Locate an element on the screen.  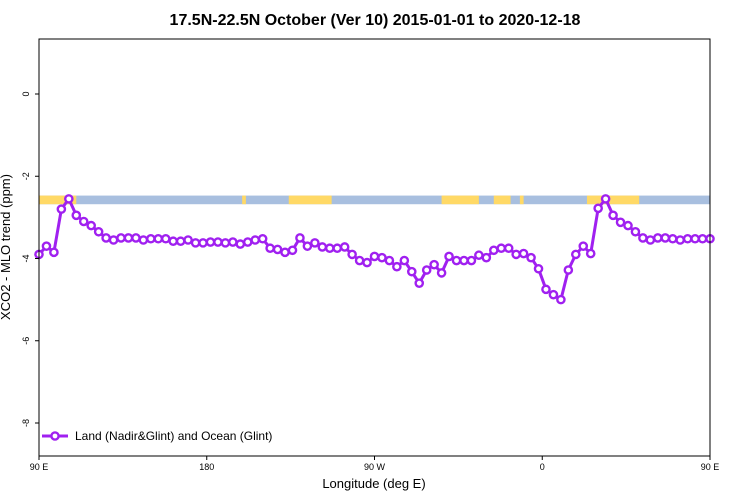
y-axis-label: XCO2 - MLO trend (ppm) is located at coordinates (6, 247).